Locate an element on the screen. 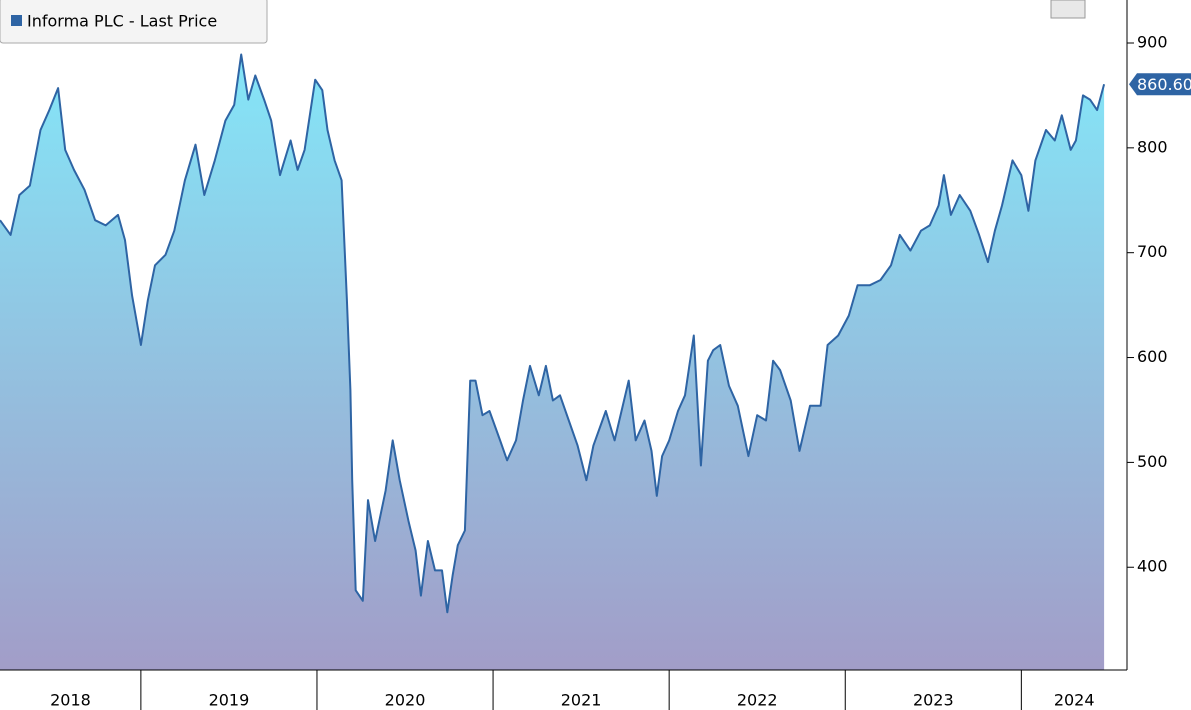 The width and height of the screenshot is (1191, 710). y-tick-label: 900 is located at coordinates (1152, 41).